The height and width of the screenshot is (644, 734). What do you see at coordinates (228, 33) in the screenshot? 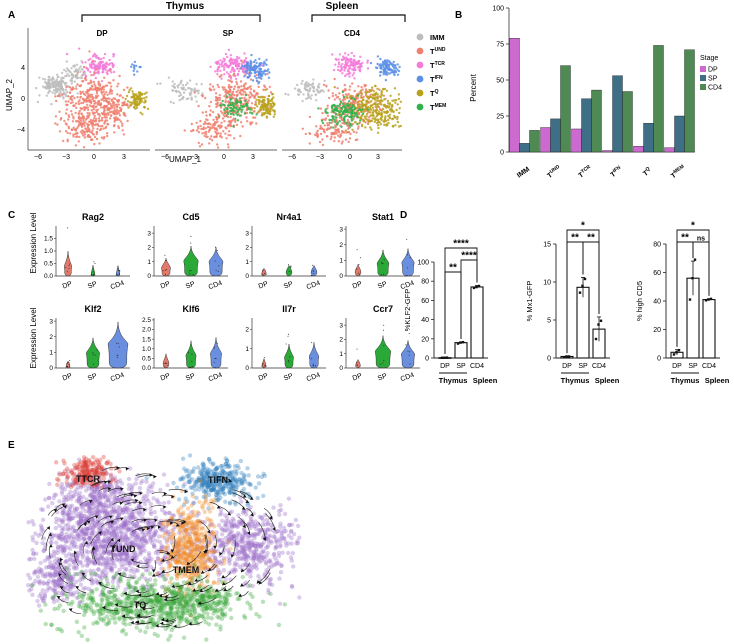
I see `umap-sp-title: SP` at bounding box center [228, 33].